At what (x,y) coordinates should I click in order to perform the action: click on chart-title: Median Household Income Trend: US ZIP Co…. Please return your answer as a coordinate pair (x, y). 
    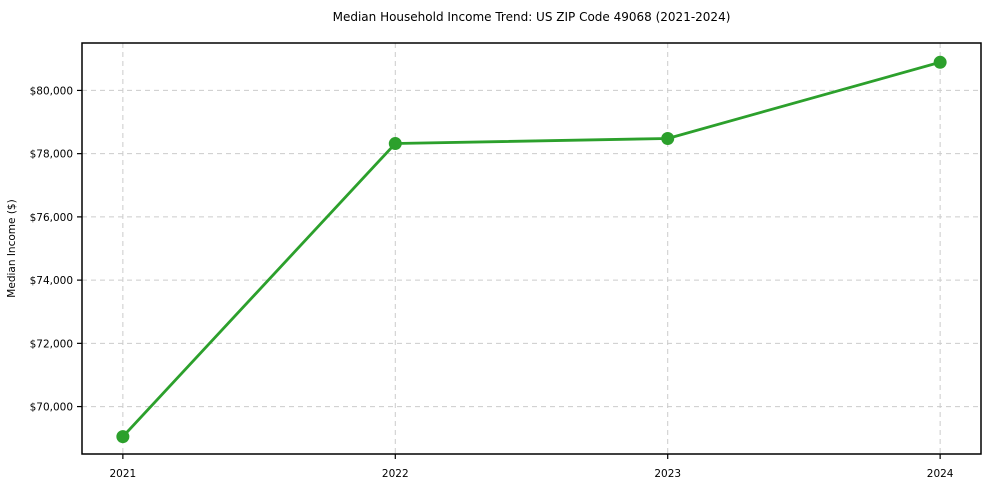
    Looking at the image, I should click on (532, 17).